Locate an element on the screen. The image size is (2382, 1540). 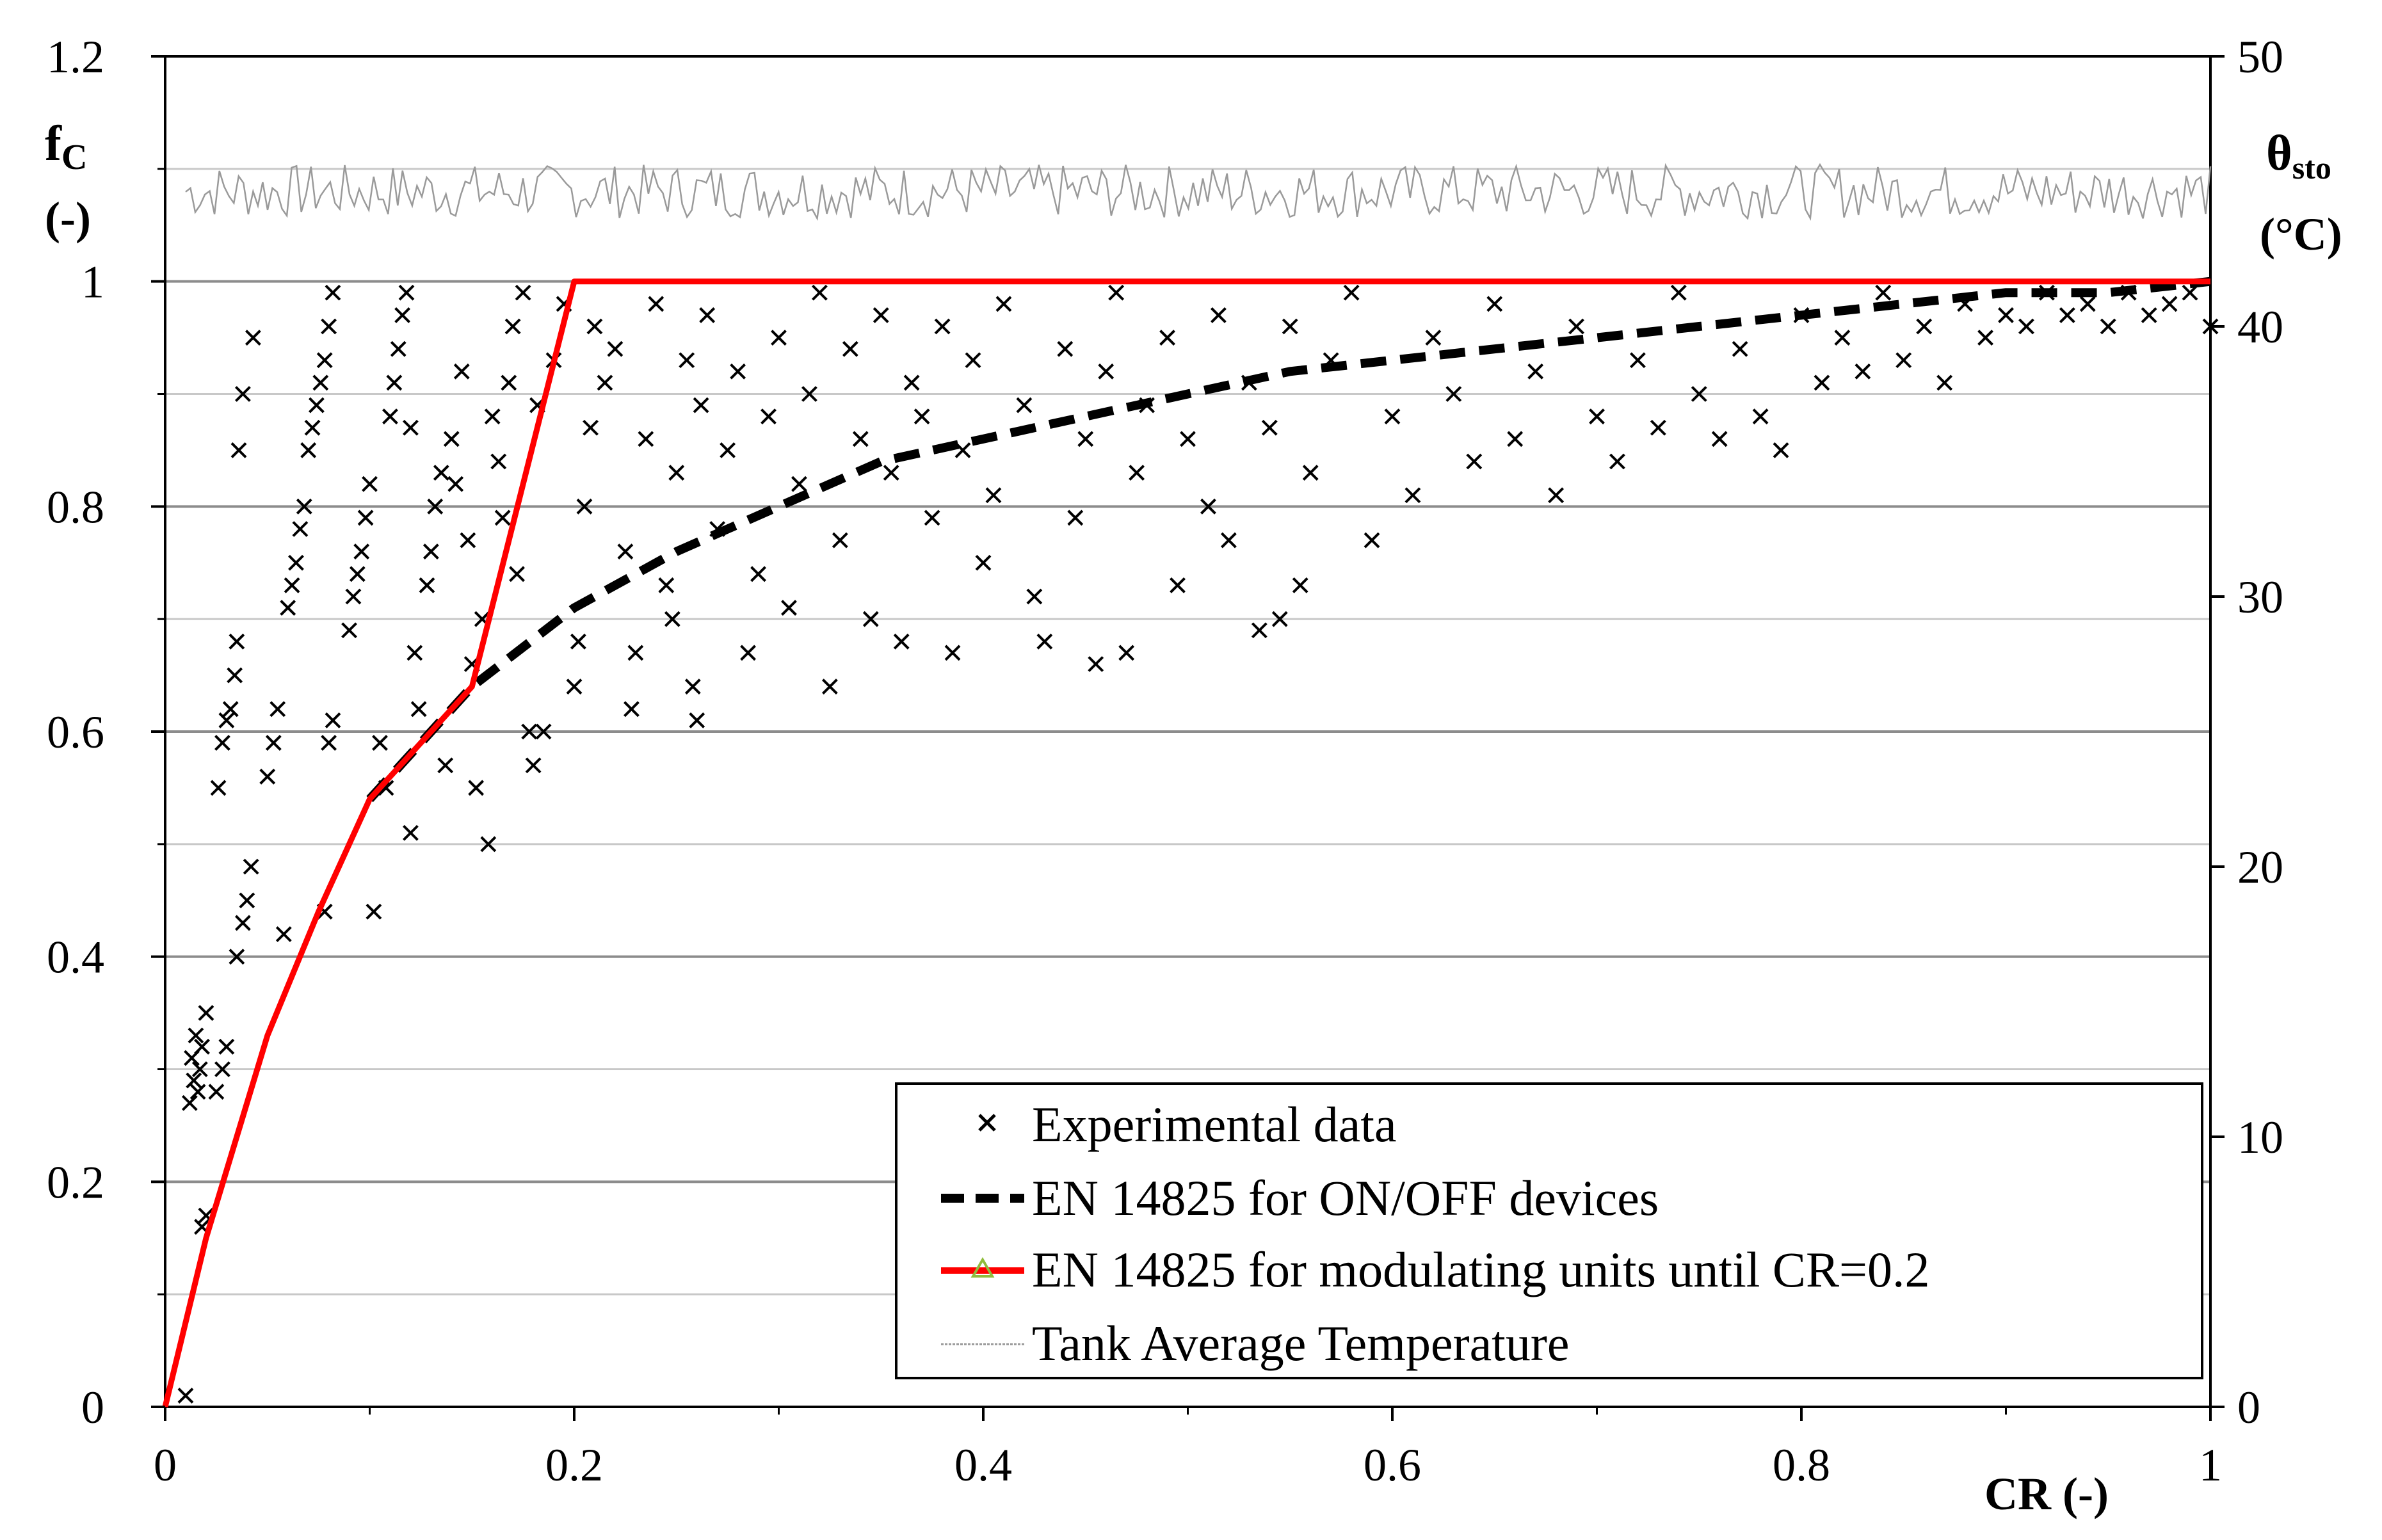
y-right-label: θsto is located at coordinates (2298, 155).